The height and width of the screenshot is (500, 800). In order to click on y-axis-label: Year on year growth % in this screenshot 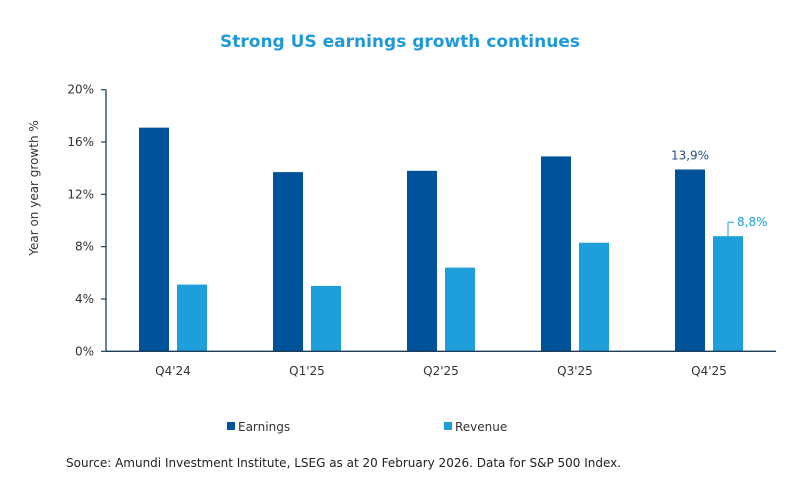, I will do `click(34, 188)`.